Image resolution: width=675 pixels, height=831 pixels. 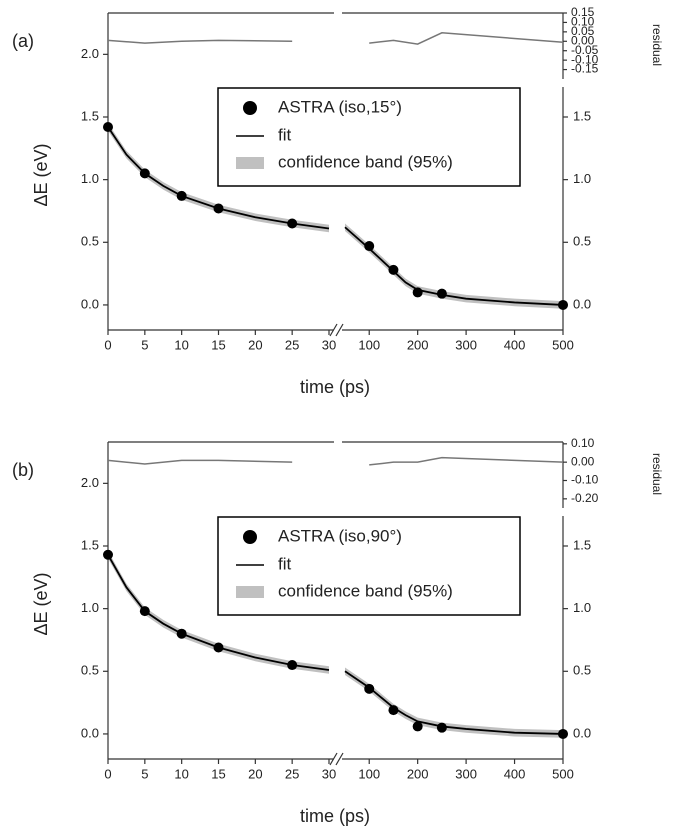 I want to click on residual-tick-label: -0.05, so click(x=585, y=50).